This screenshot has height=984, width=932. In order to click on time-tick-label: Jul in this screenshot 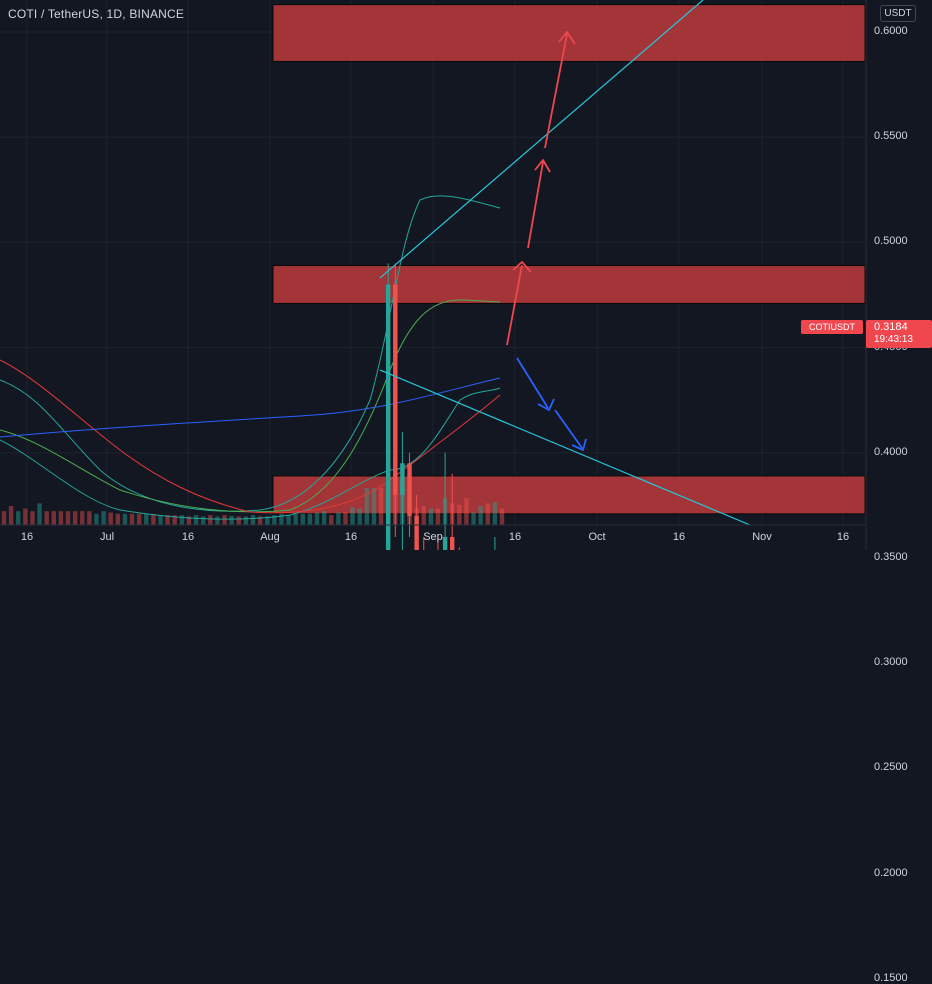, I will do `click(107, 537)`.